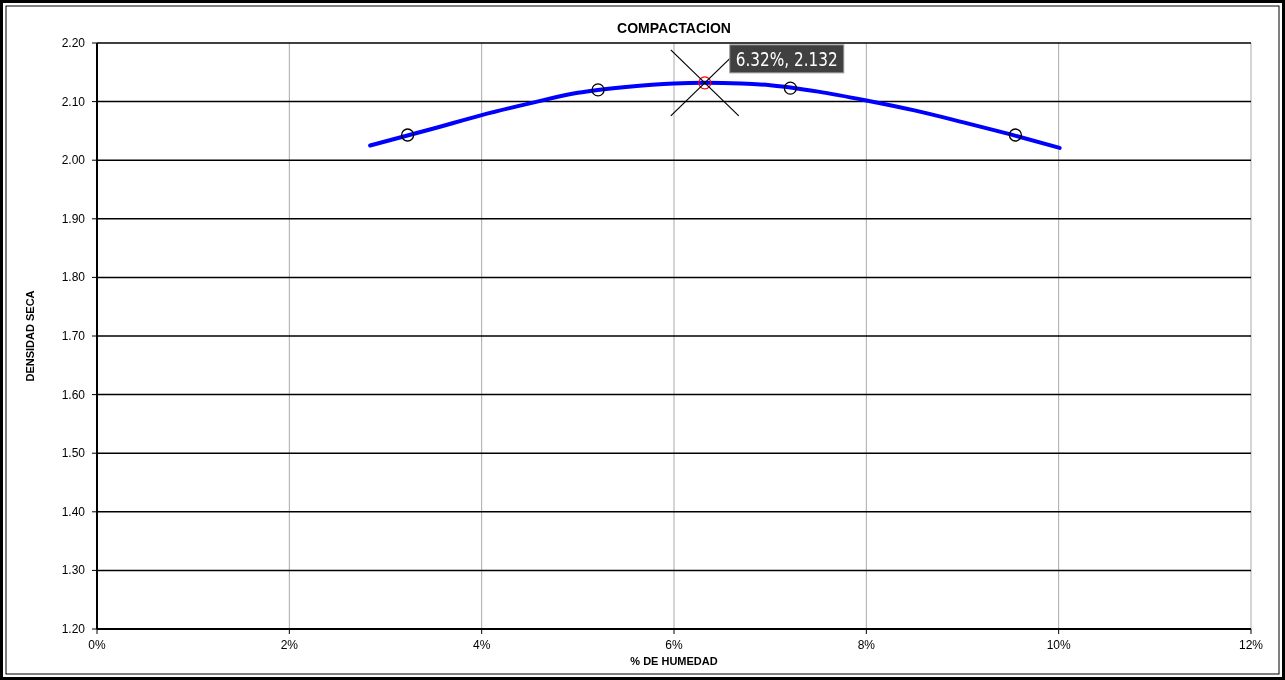 This screenshot has width=1285, height=680. What do you see at coordinates (73, 277) in the screenshot?
I see `y-tick-label: 1.80` at bounding box center [73, 277].